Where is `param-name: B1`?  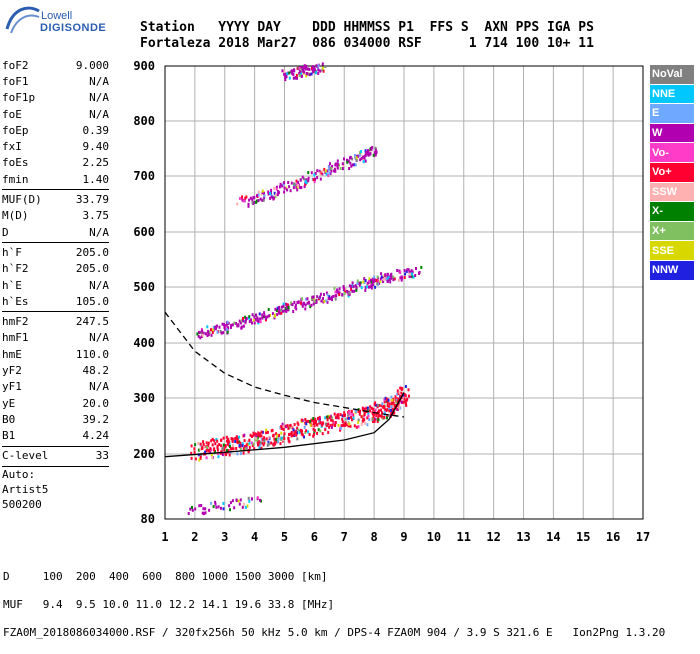
param-name: B1 is located at coordinates (9, 436).